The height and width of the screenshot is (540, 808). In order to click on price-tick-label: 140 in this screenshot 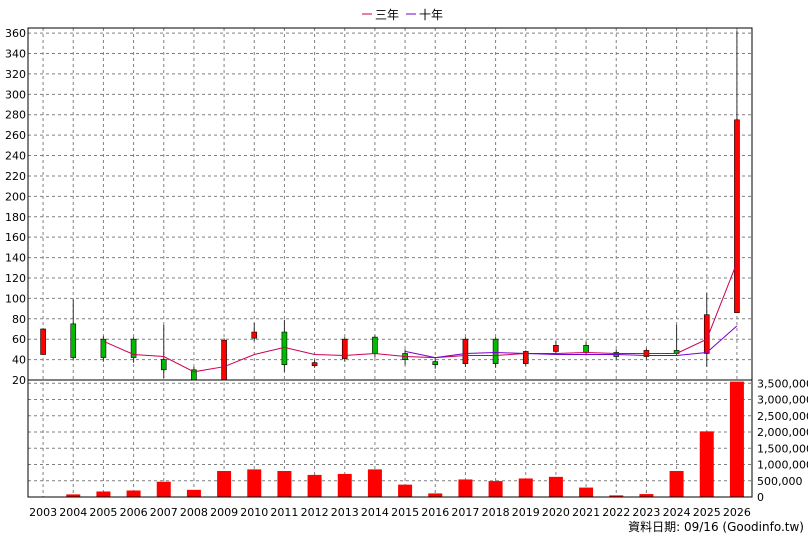, I will do `click(15, 258)`.